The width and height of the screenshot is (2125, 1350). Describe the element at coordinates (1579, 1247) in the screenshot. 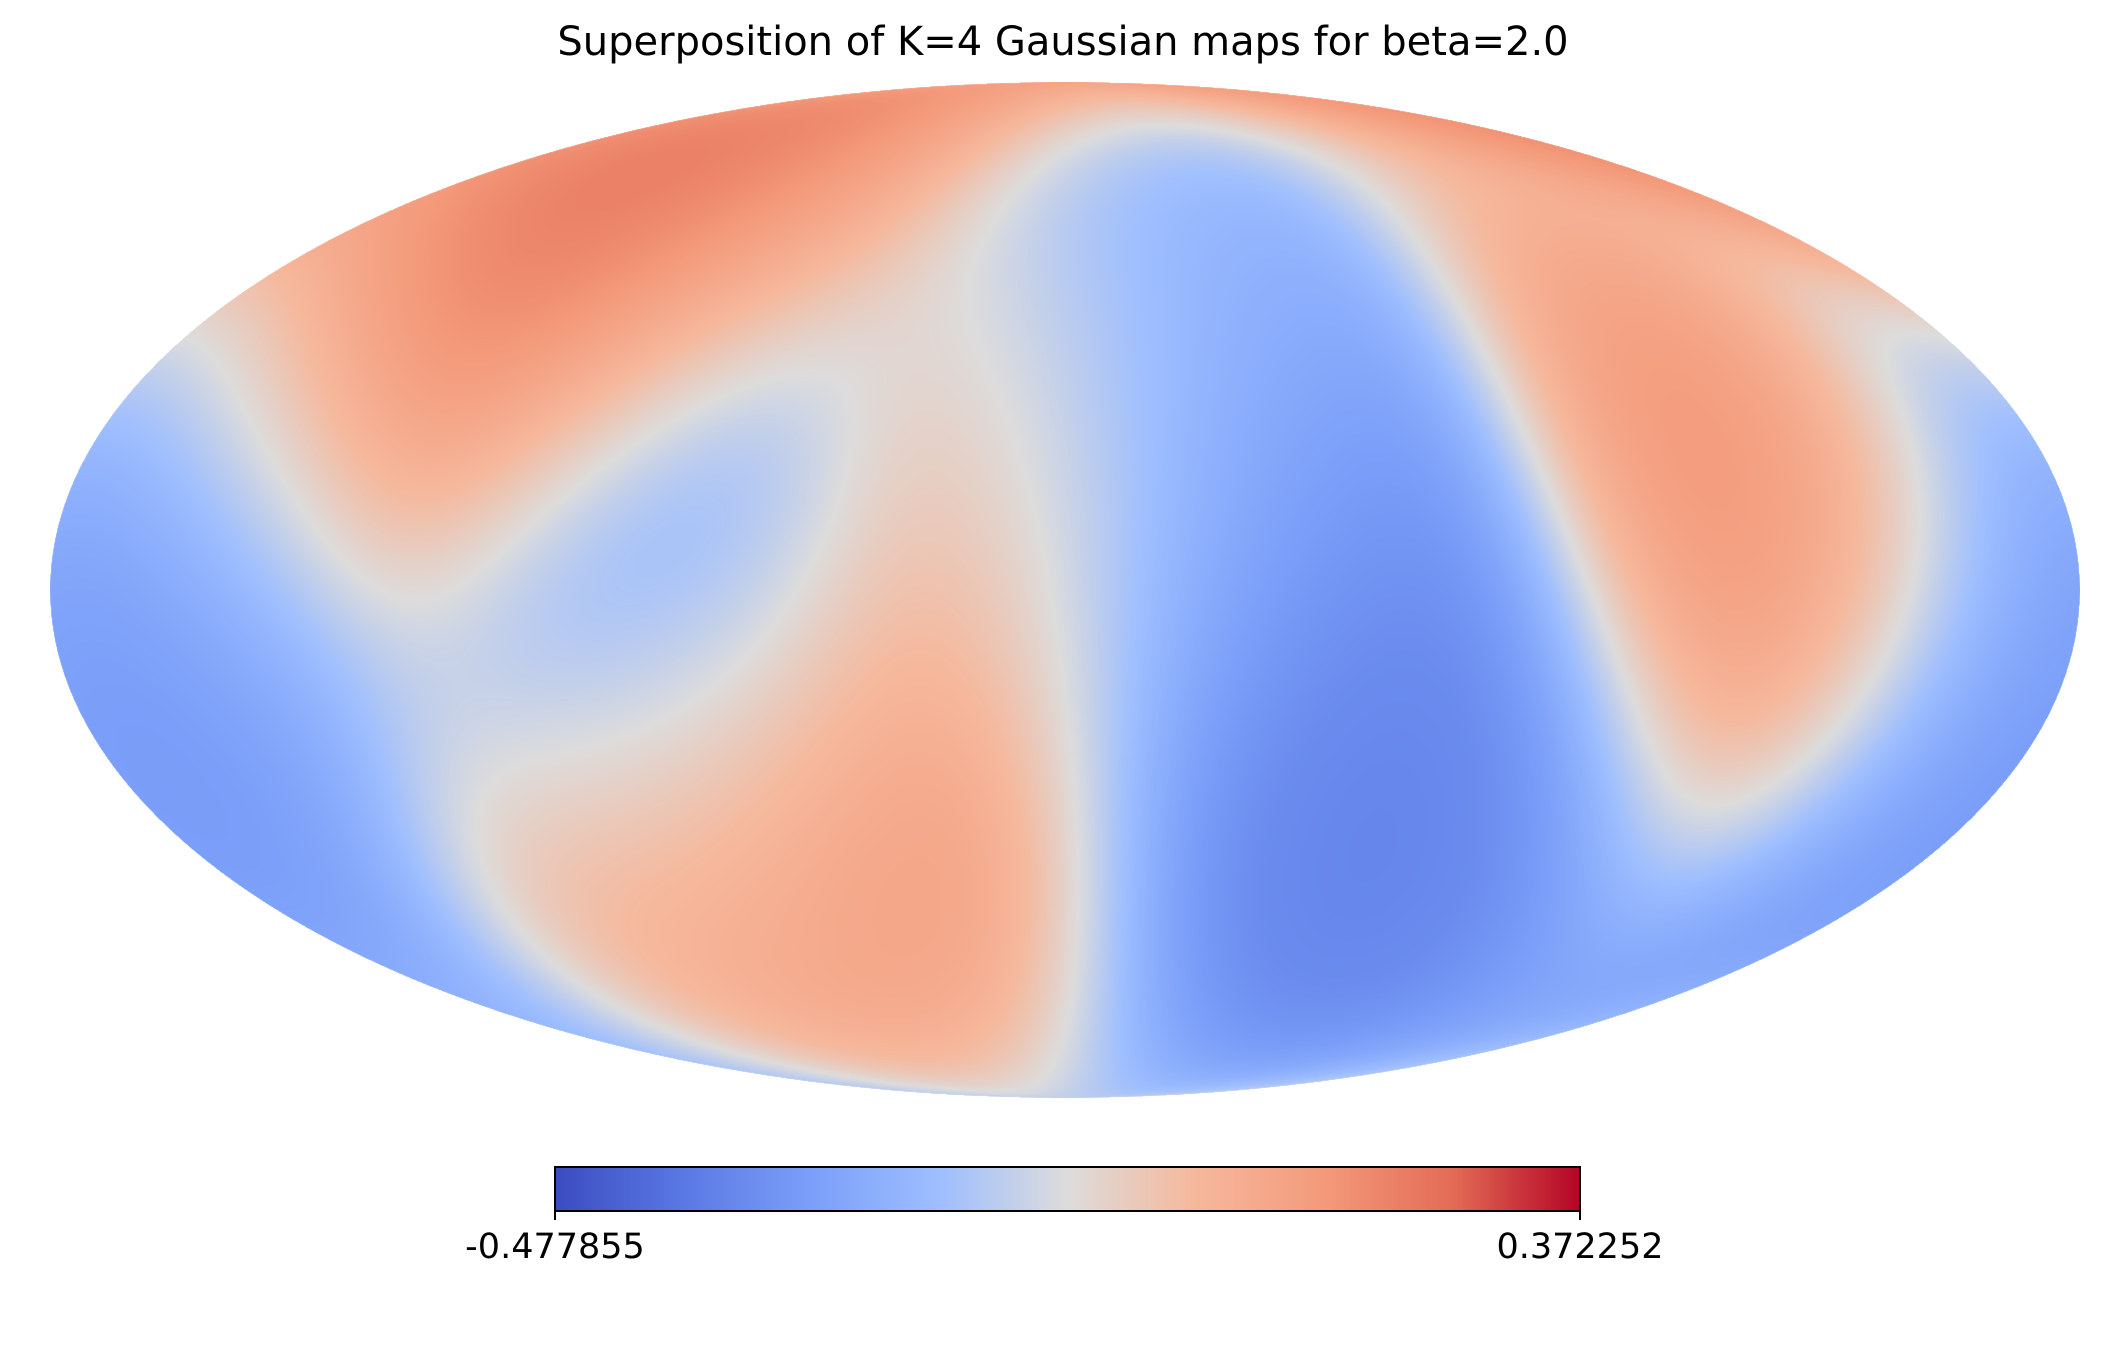

I see `colorbar-max-label: 0.372252` at that location.